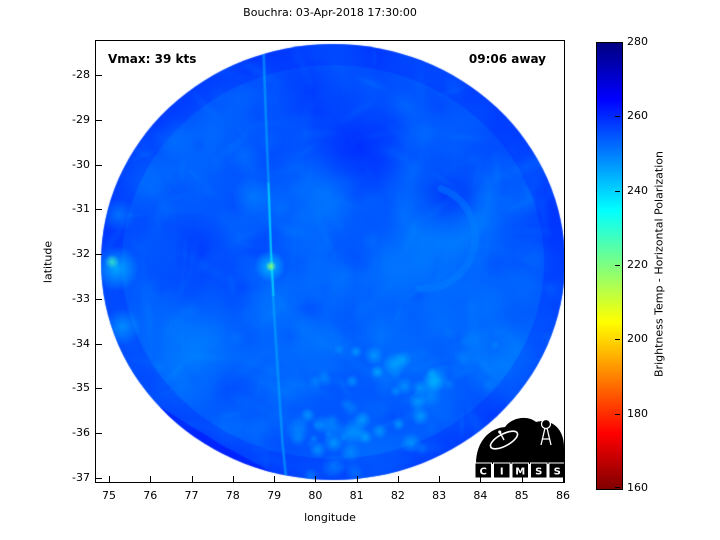 The image size is (720, 540). I want to click on colorbar-tick-label: 220, so click(637, 264).